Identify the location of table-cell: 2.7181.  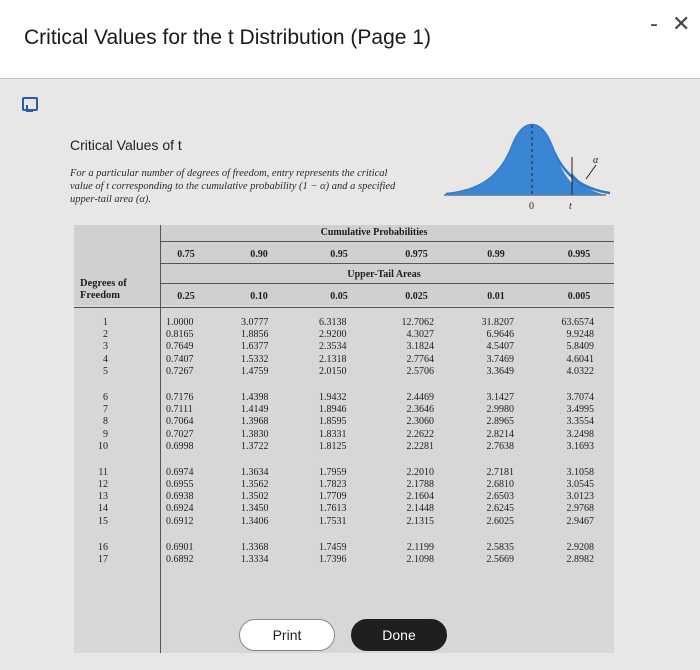
(500, 472).